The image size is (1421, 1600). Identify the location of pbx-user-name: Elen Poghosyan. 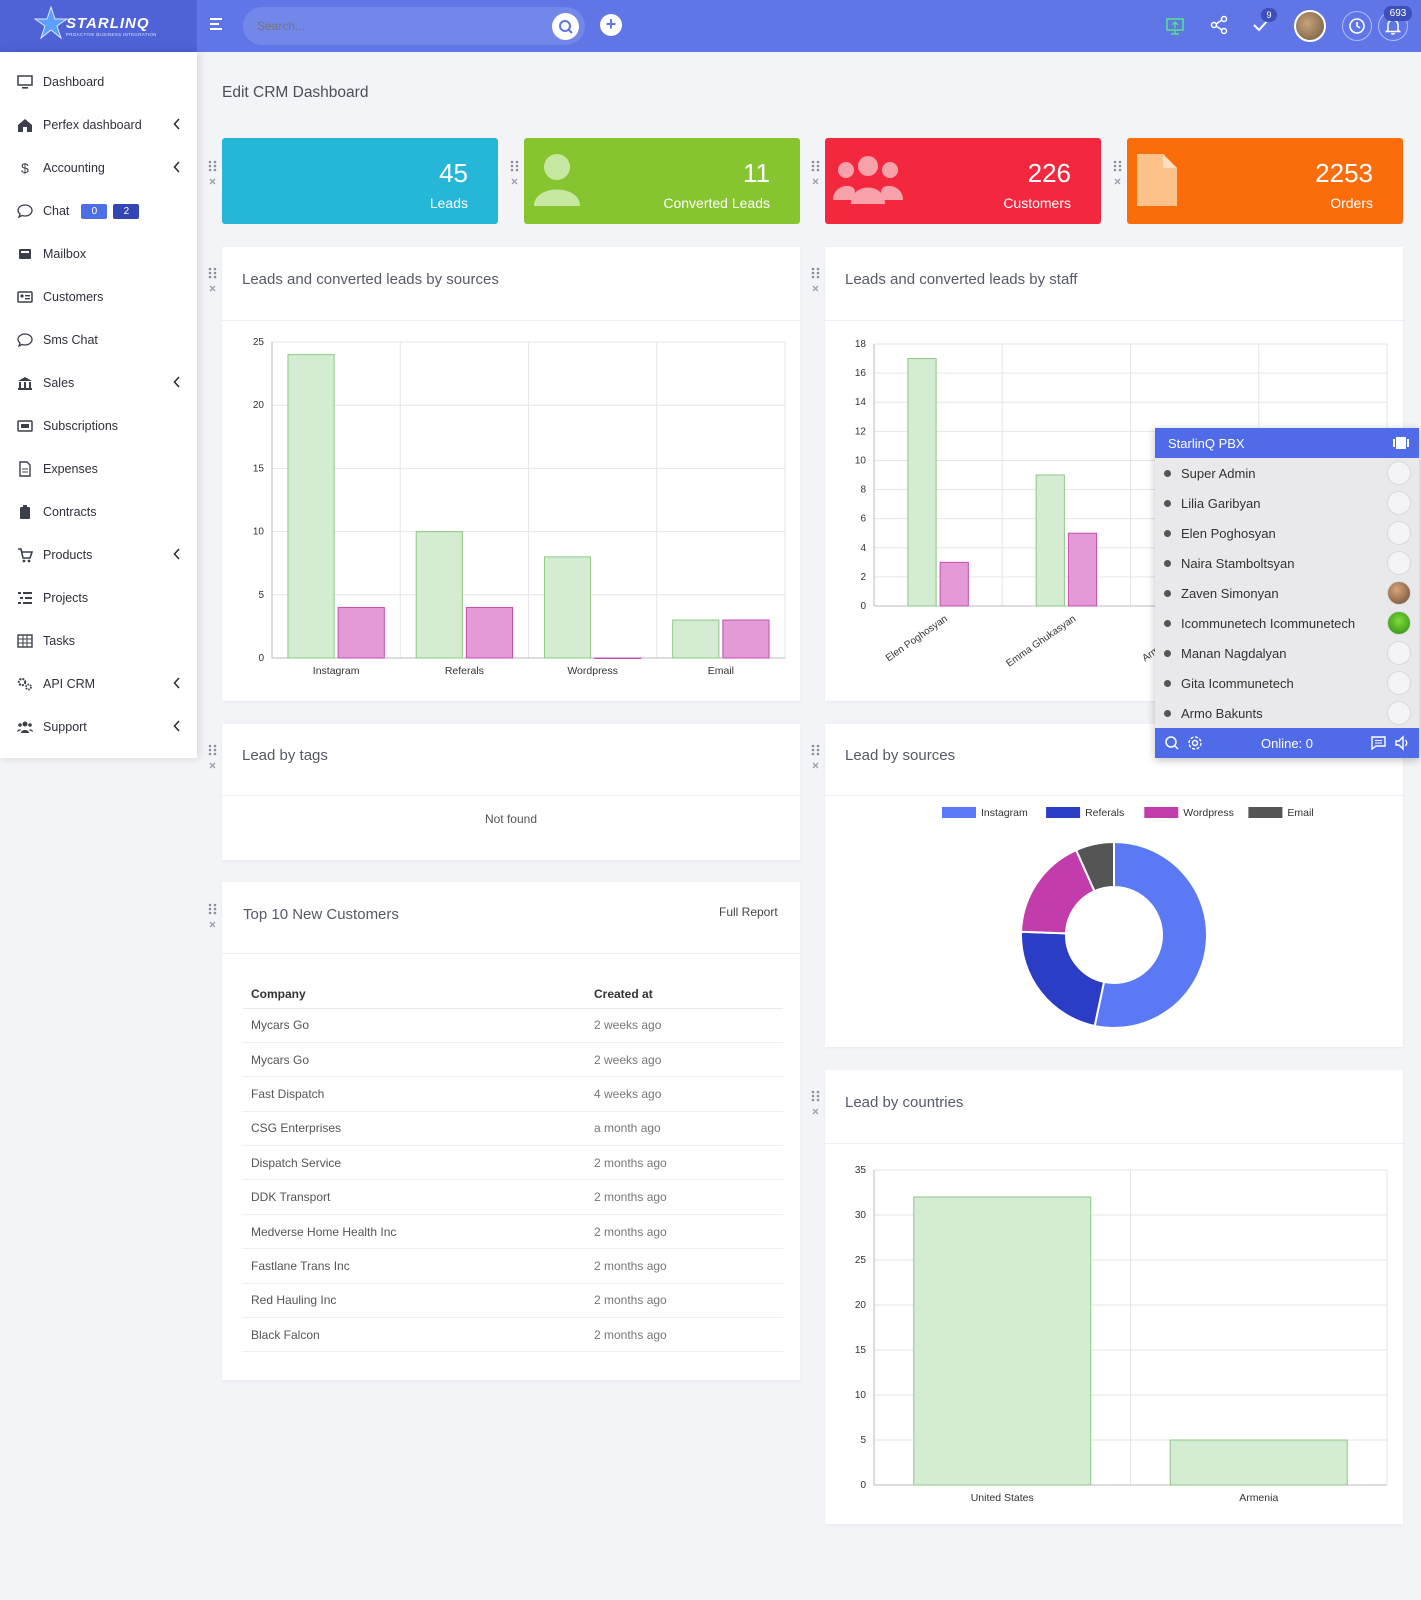
(1228, 533).